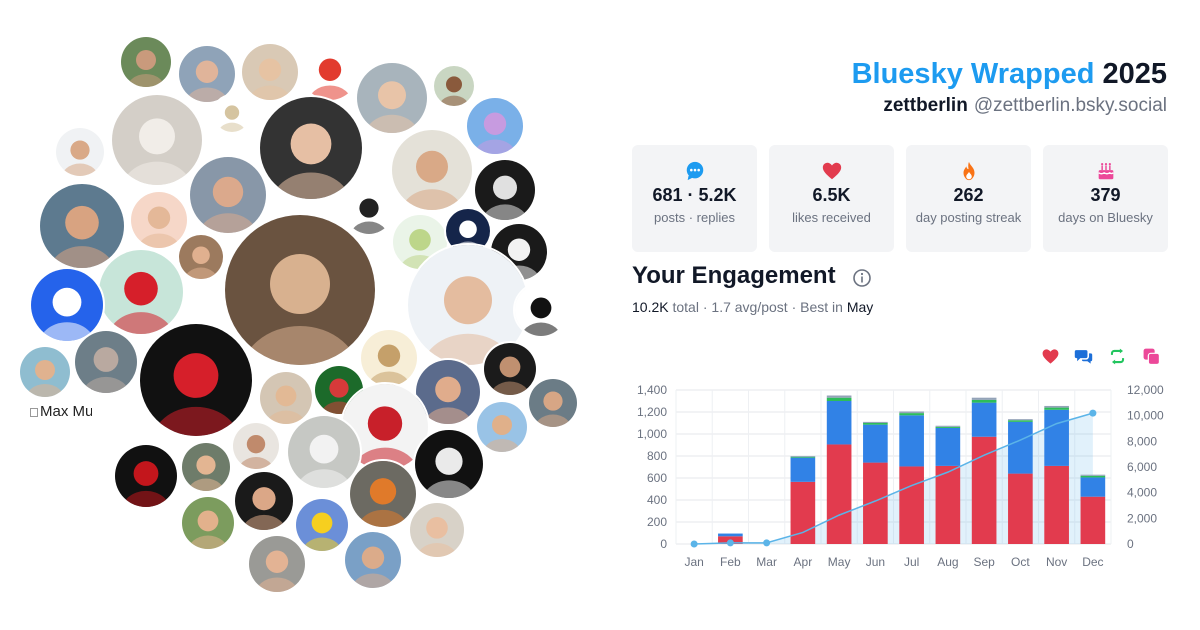 The height and width of the screenshot is (630, 1200). I want to click on engagement-best-month: May, so click(860, 307).